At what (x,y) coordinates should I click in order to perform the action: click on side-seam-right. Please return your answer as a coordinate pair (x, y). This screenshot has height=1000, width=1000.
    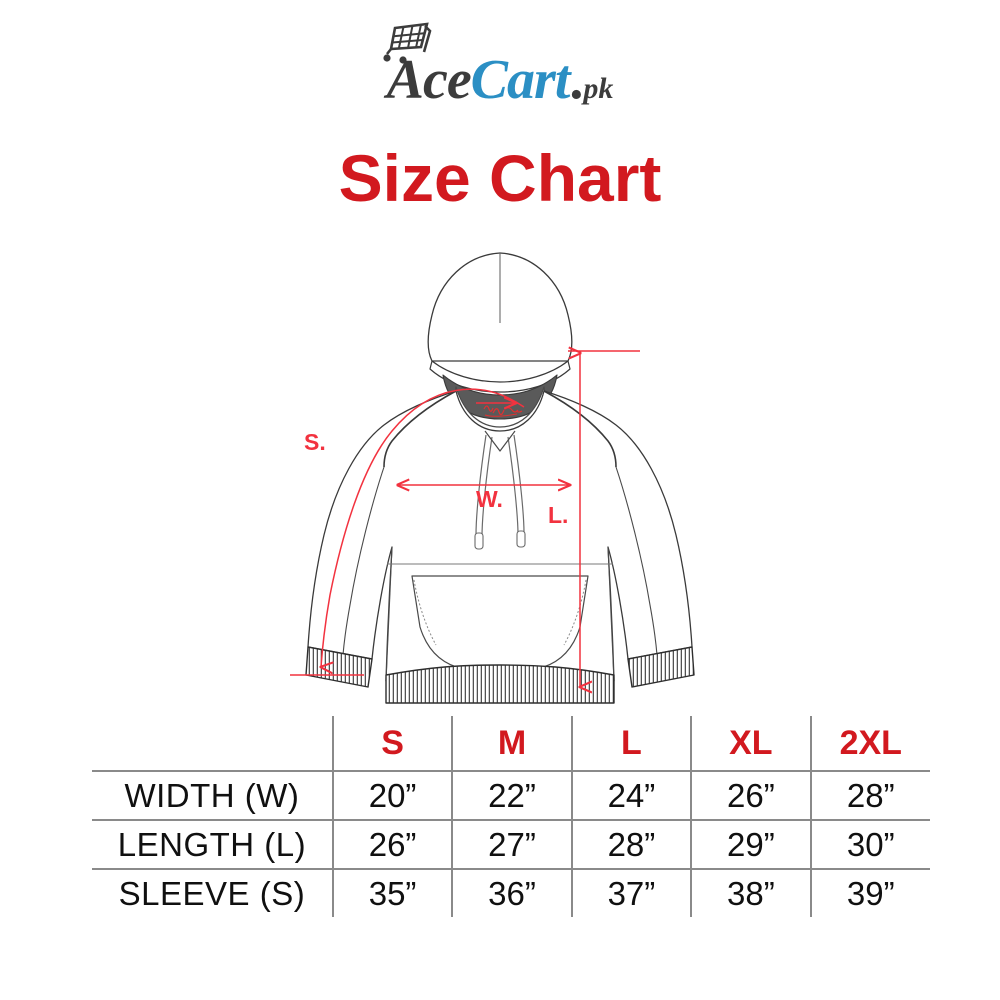
    Looking at the image, I should click on (611, 614).